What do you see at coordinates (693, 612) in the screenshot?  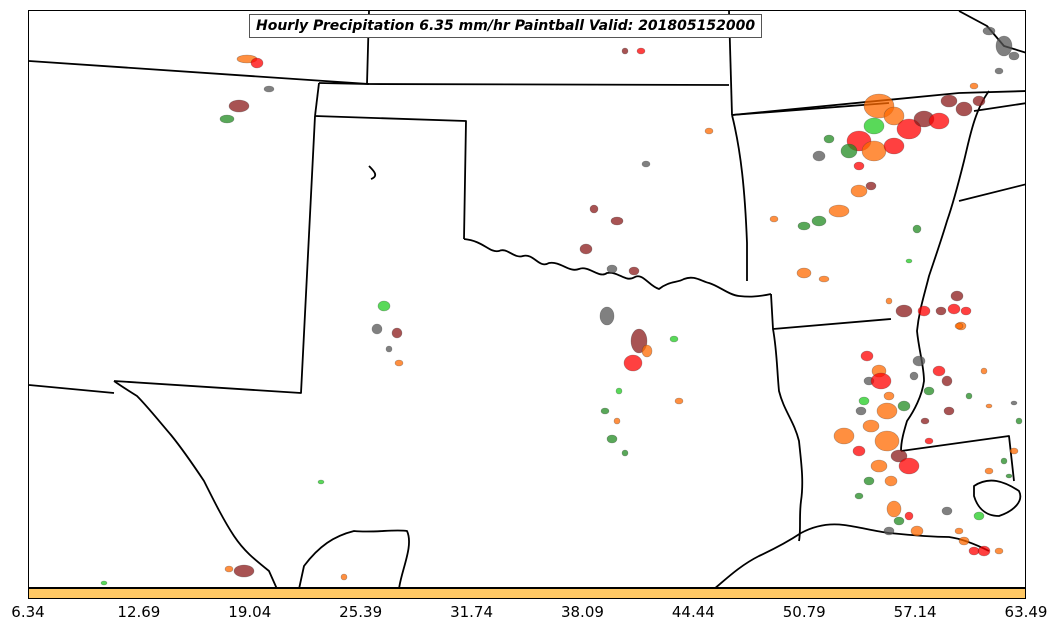 I see `colorbar-tick-label: 44.44` at bounding box center [693, 612].